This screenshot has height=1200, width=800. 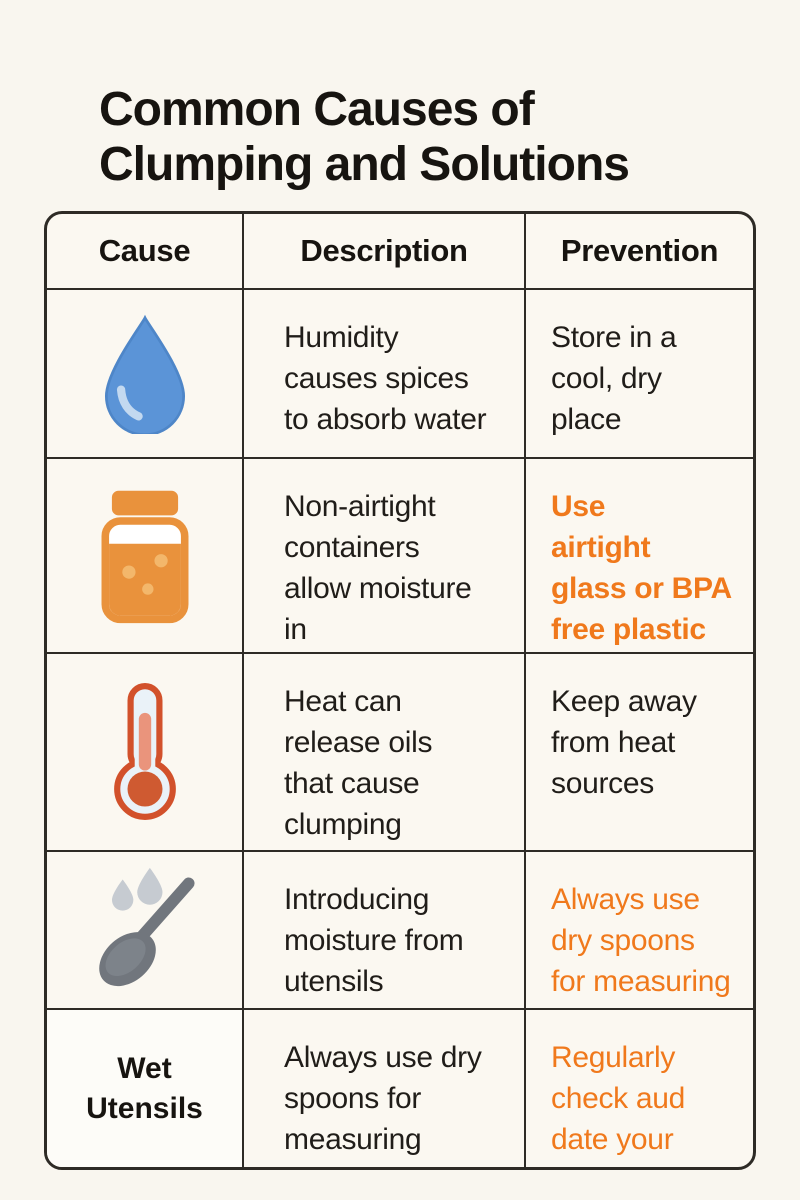 What do you see at coordinates (383, 1099) in the screenshot?
I see `description-text: Always use dry spoons for measuring` at bounding box center [383, 1099].